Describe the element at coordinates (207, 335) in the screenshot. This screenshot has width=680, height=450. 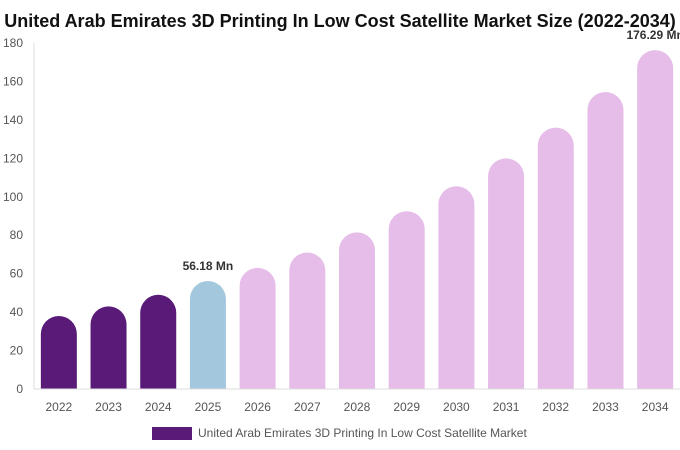
I see `bar-2025` at that location.